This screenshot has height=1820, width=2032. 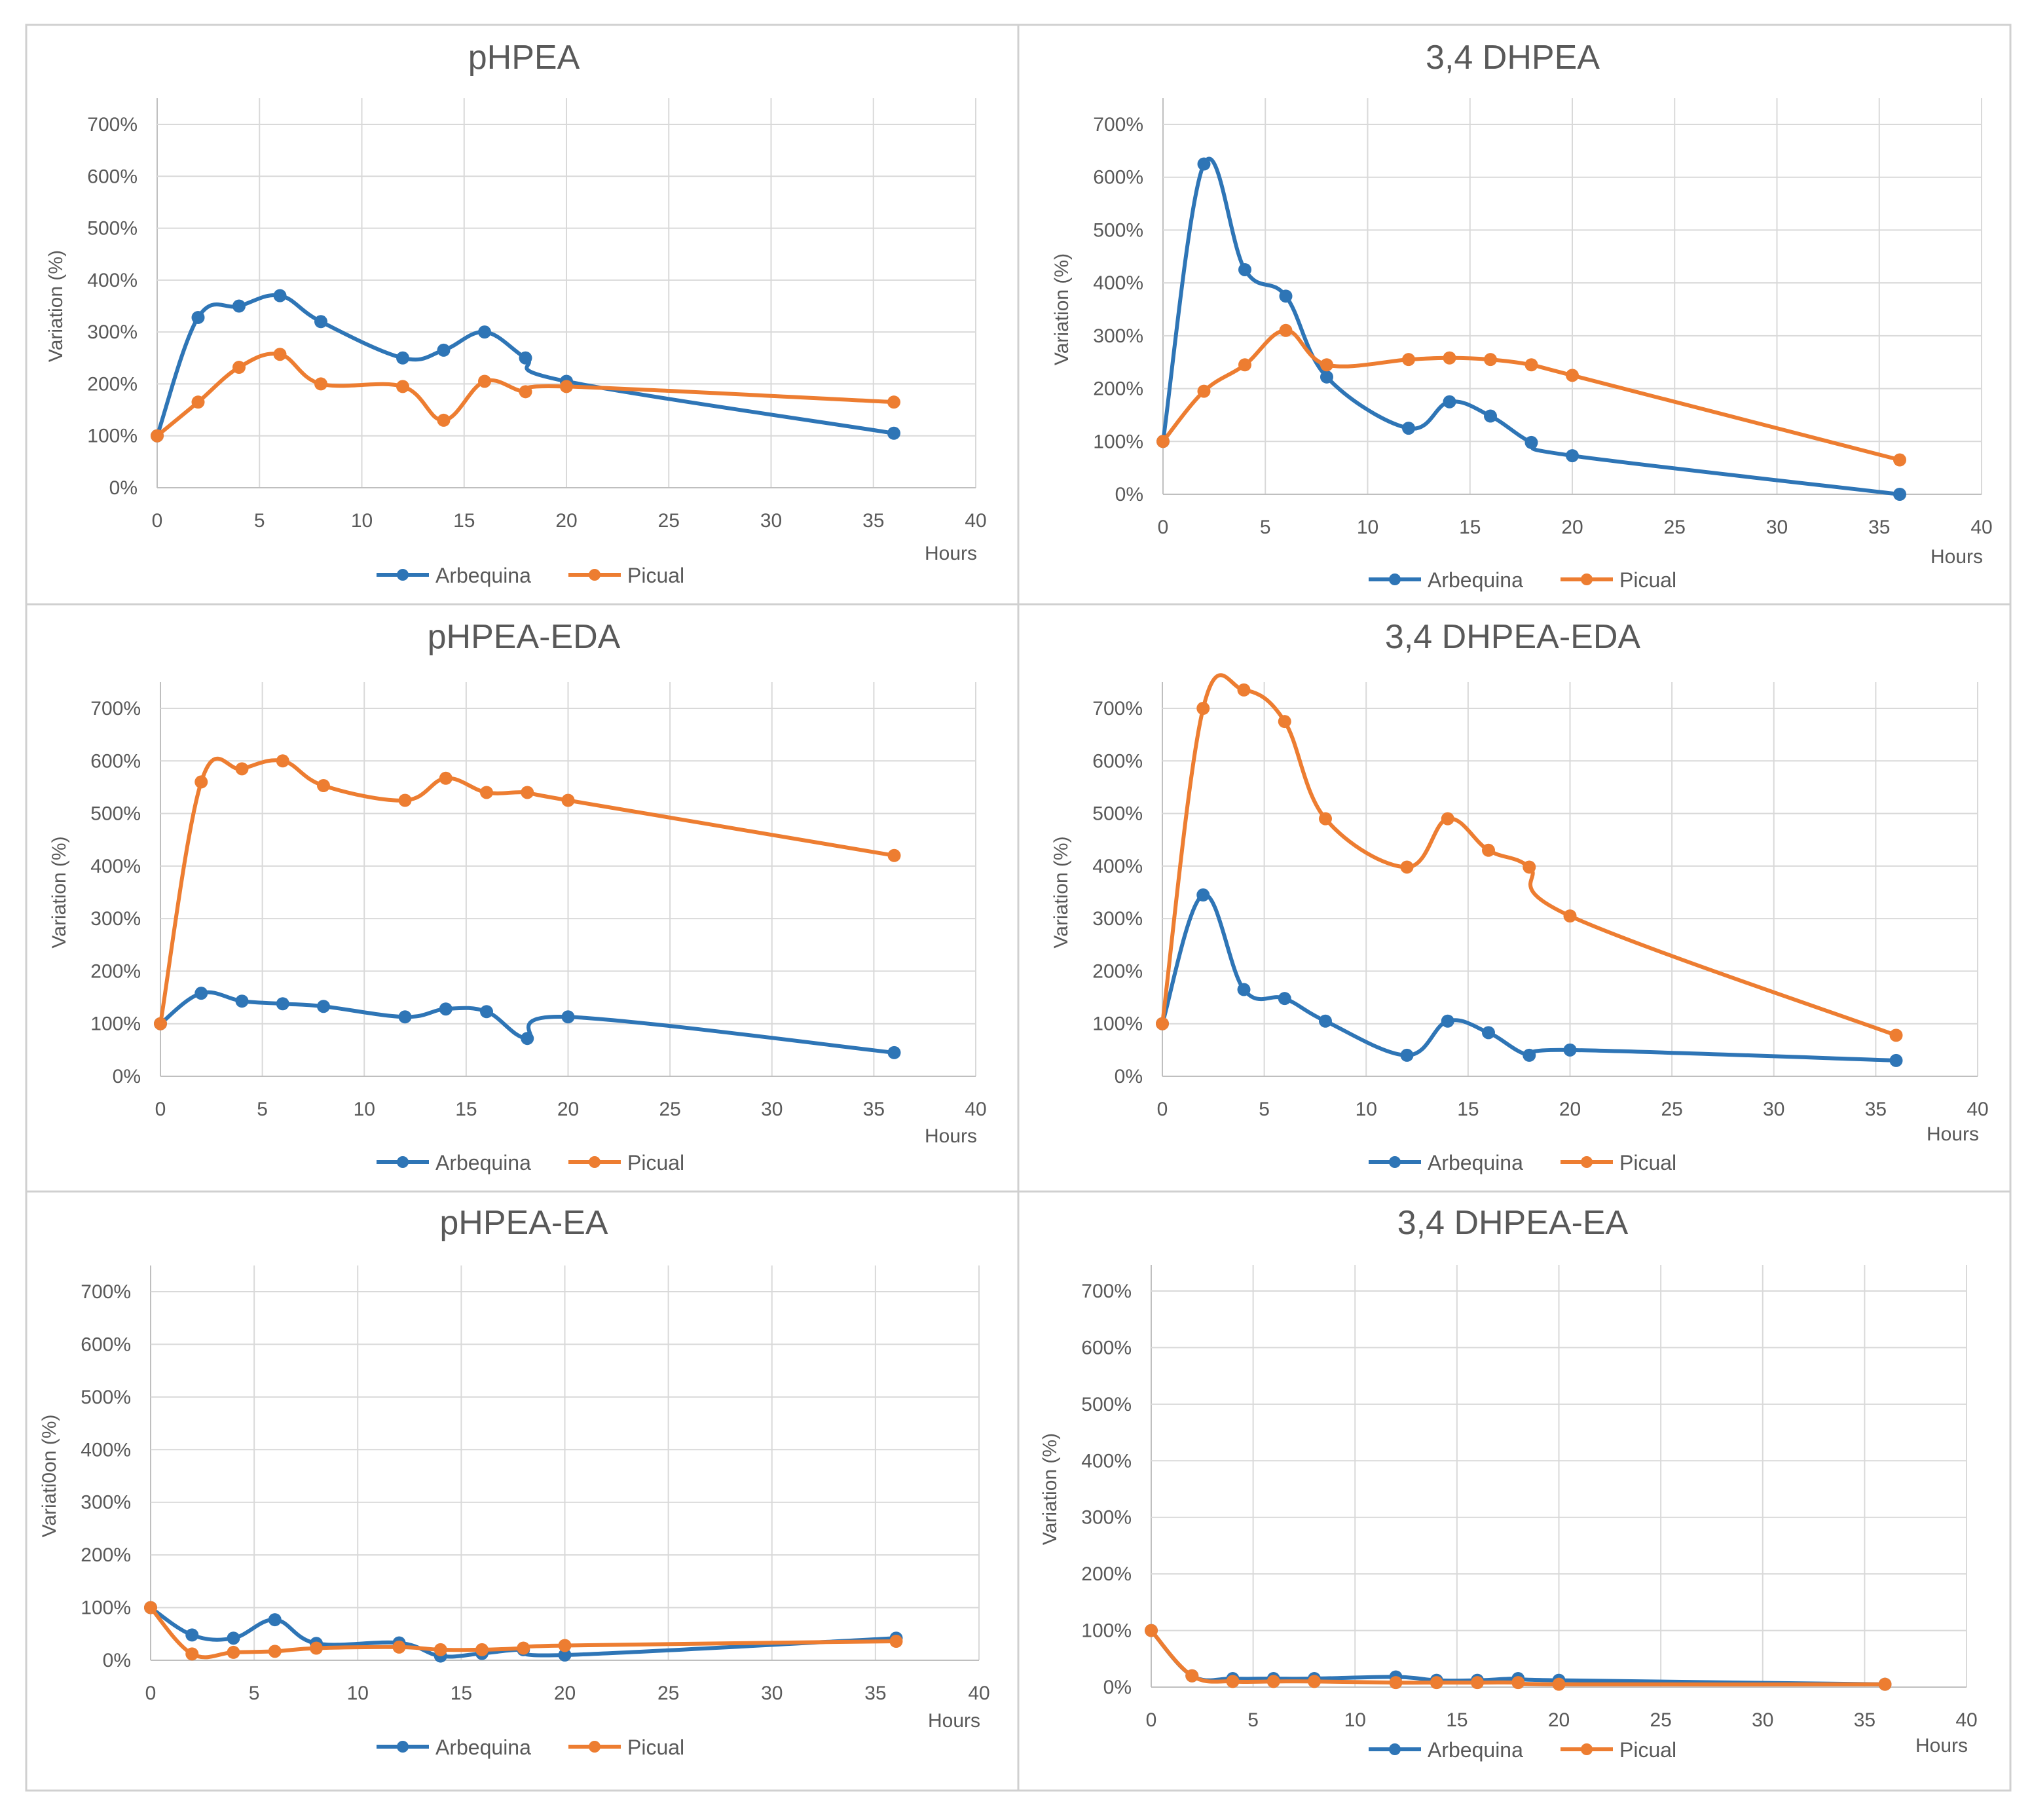 I want to click on y-tick-label: 200%, so click(x=116, y=971).